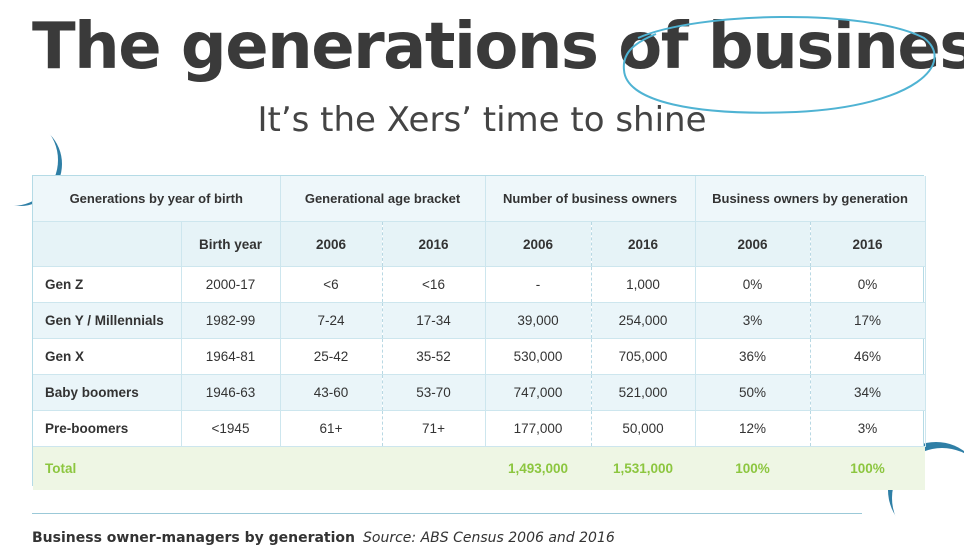 The height and width of the screenshot is (550, 964). What do you see at coordinates (868, 320) in the screenshot?
I see `table-cell: 17%` at bounding box center [868, 320].